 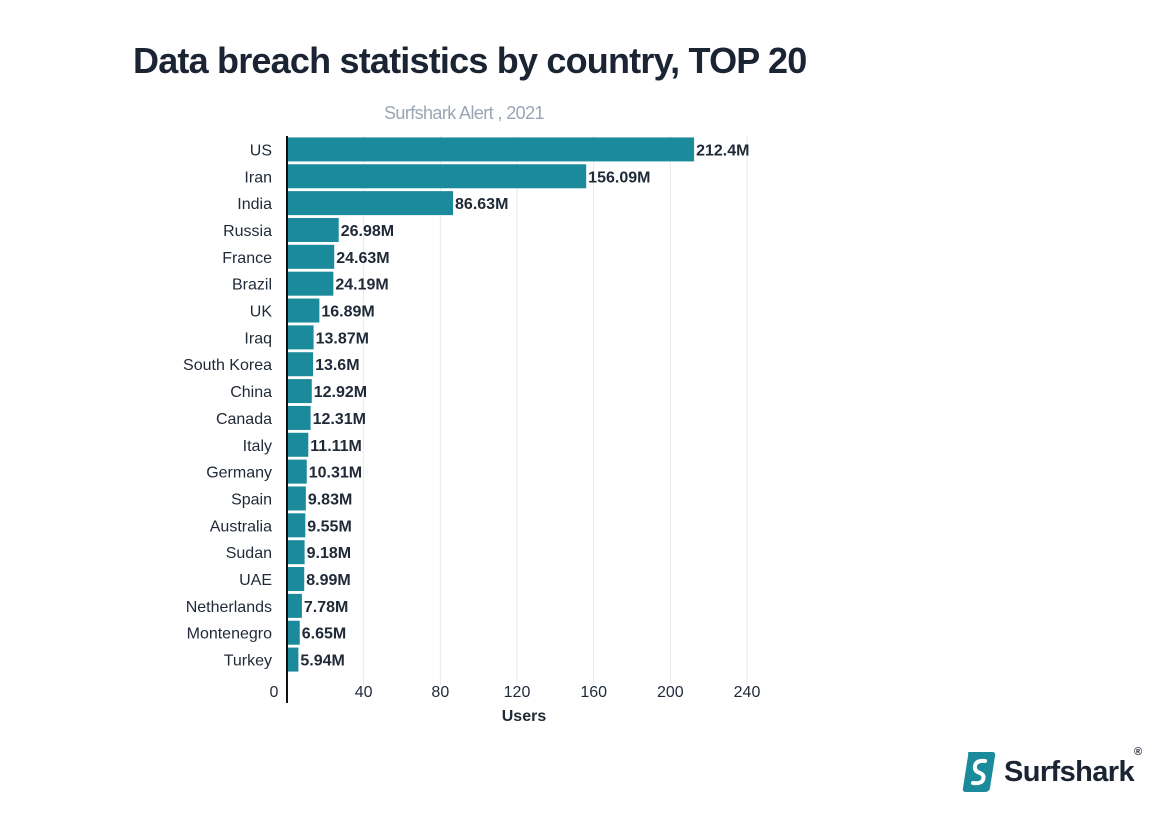 I want to click on bar-value-label: 13.87M, so click(x=342, y=338).